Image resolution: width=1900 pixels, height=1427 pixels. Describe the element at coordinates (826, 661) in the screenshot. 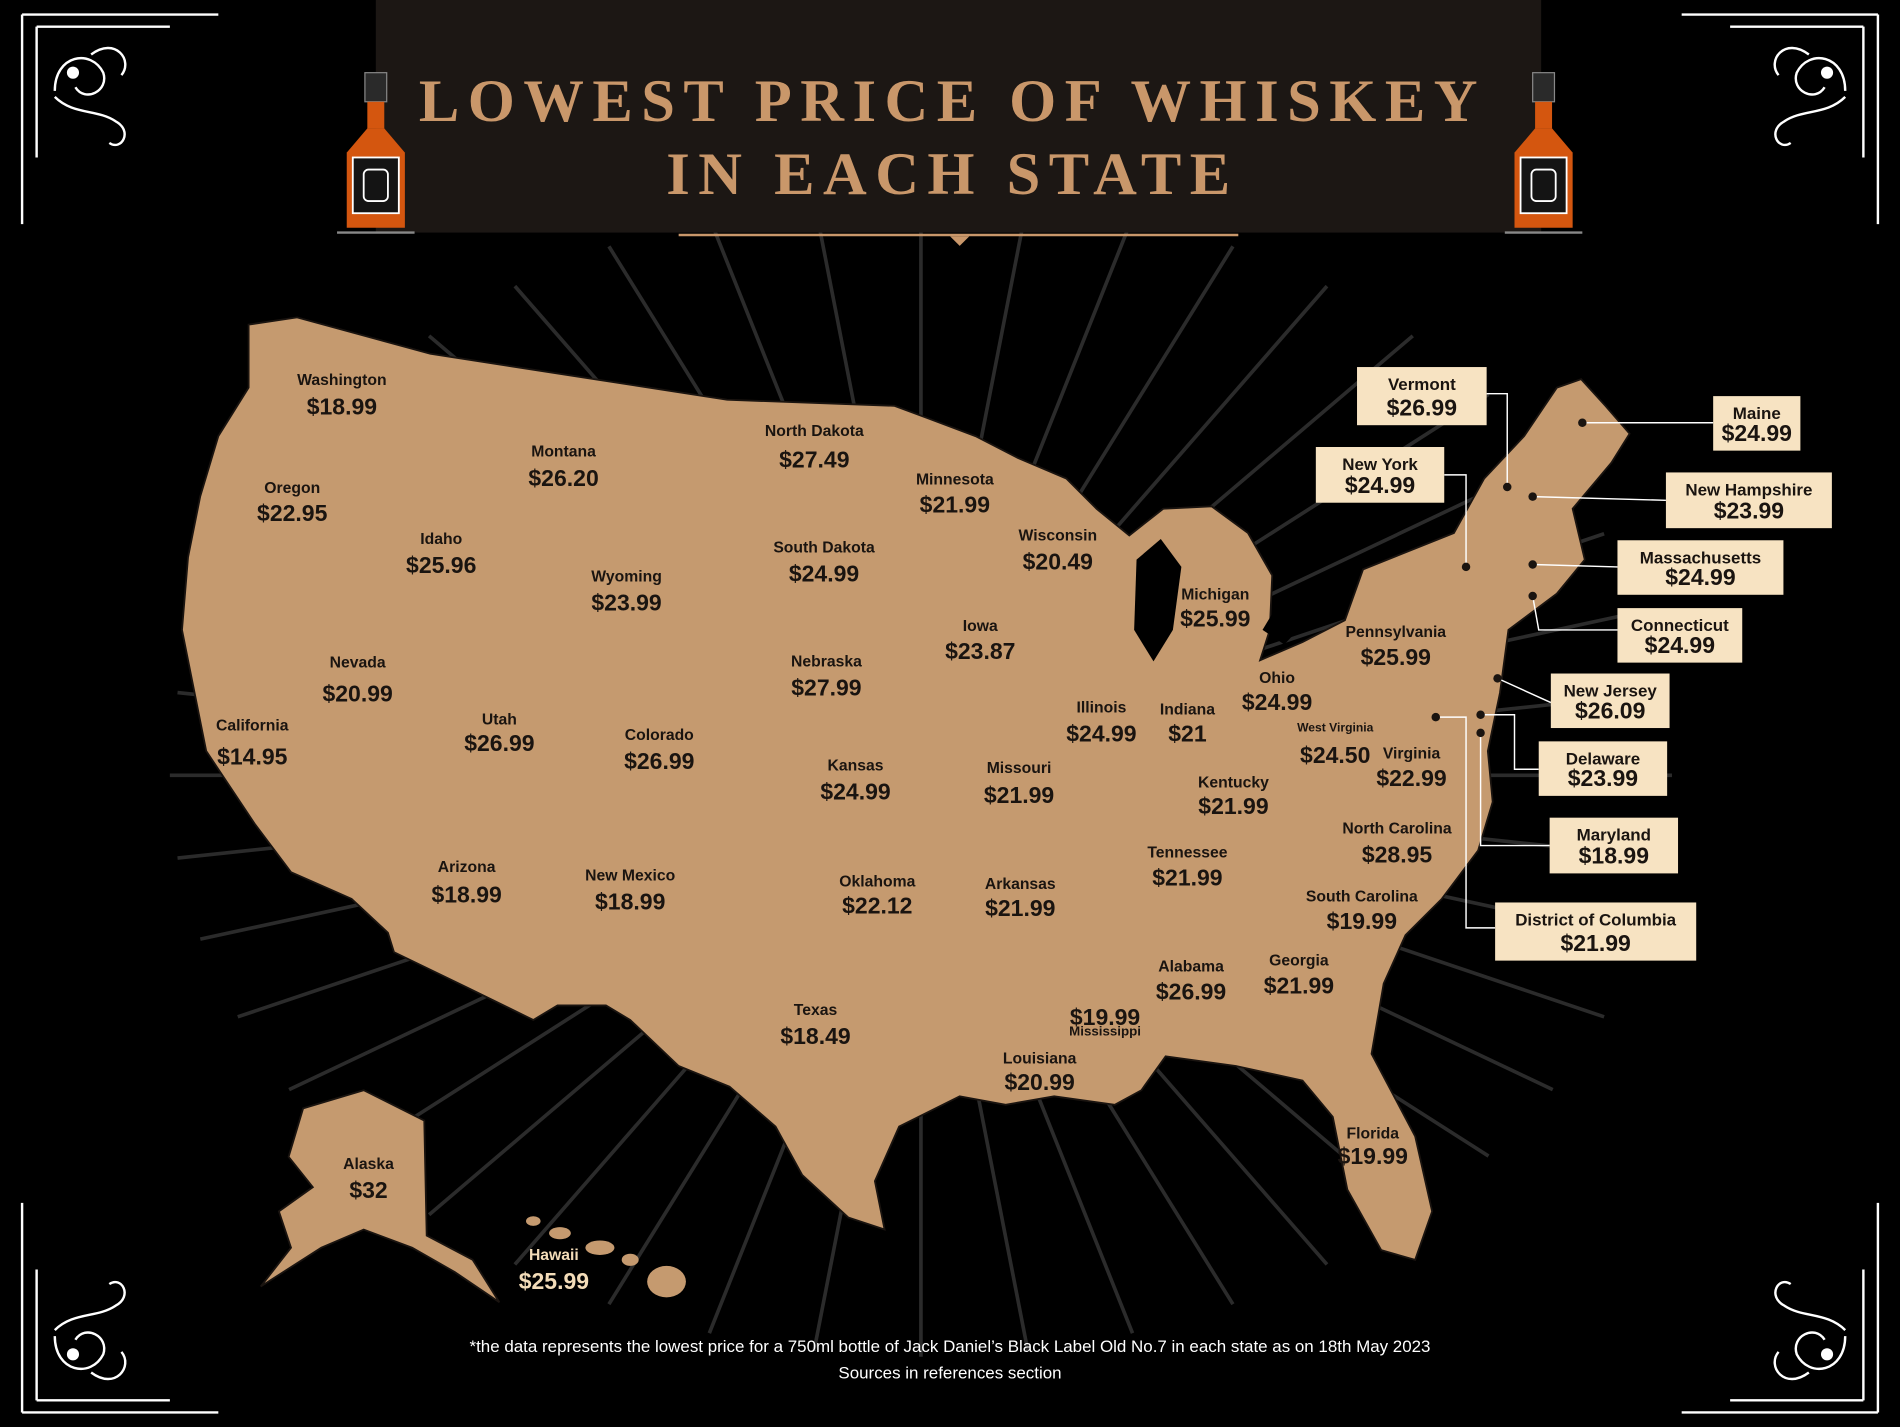

I see `state-name: Nebraska` at that location.